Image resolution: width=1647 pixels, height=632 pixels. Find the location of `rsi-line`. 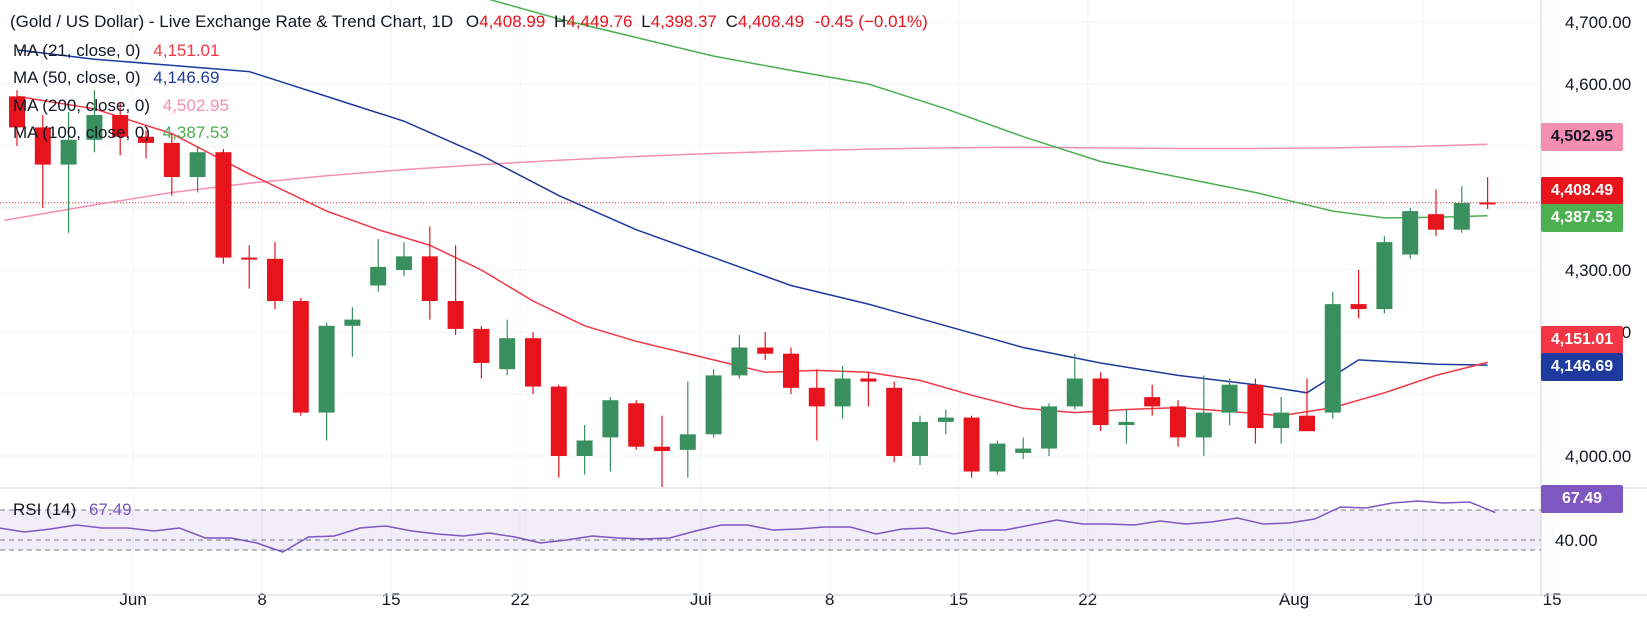

rsi-line is located at coordinates (748, 526).